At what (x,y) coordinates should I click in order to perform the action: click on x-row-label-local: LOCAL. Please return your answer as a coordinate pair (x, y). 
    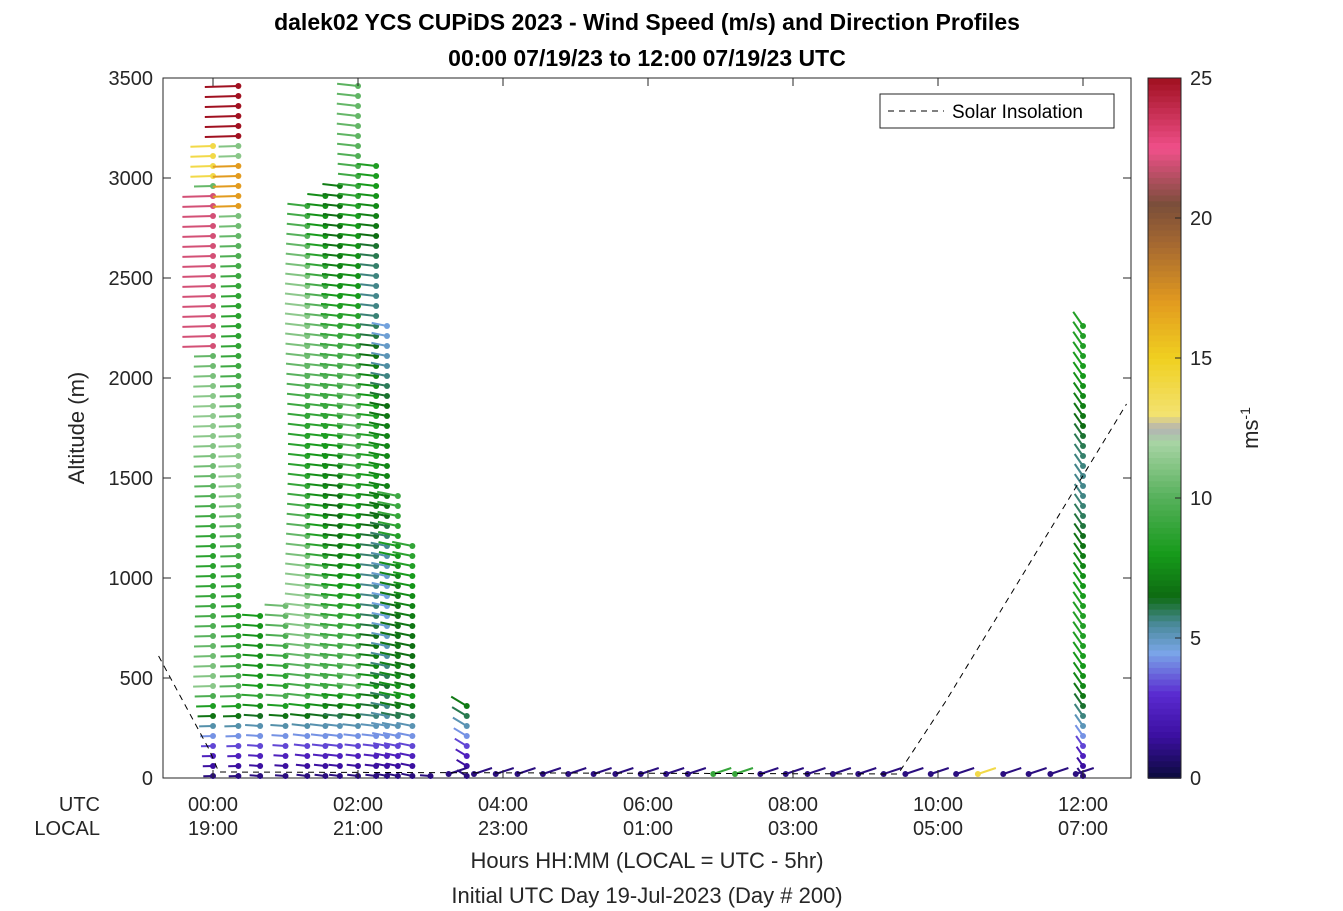
    Looking at the image, I should click on (67, 829).